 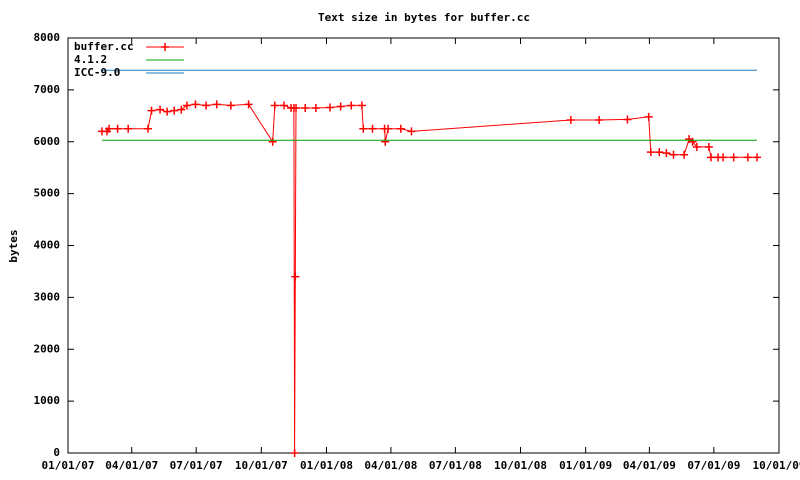 What do you see at coordinates (520, 465) in the screenshot?
I see `x-tick-label: 10/01/08` at bounding box center [520, 465].